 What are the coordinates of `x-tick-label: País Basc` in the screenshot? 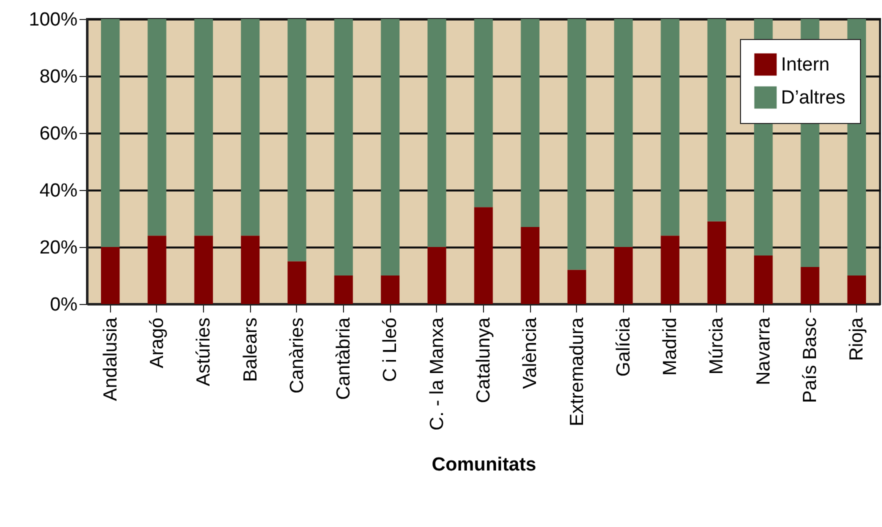 It's located at (811, 361).